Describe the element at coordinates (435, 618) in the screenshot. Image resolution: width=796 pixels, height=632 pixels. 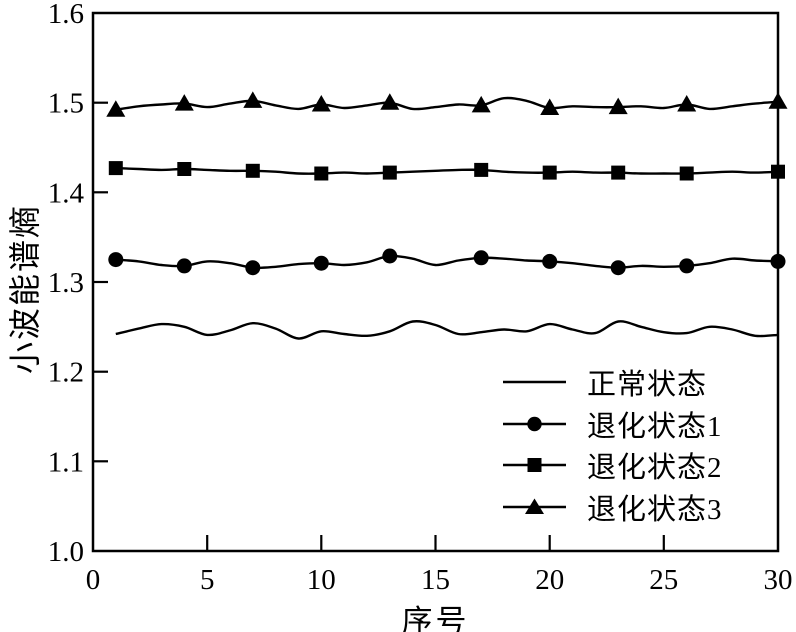
I see `x-axis-title: 序号` at that location.